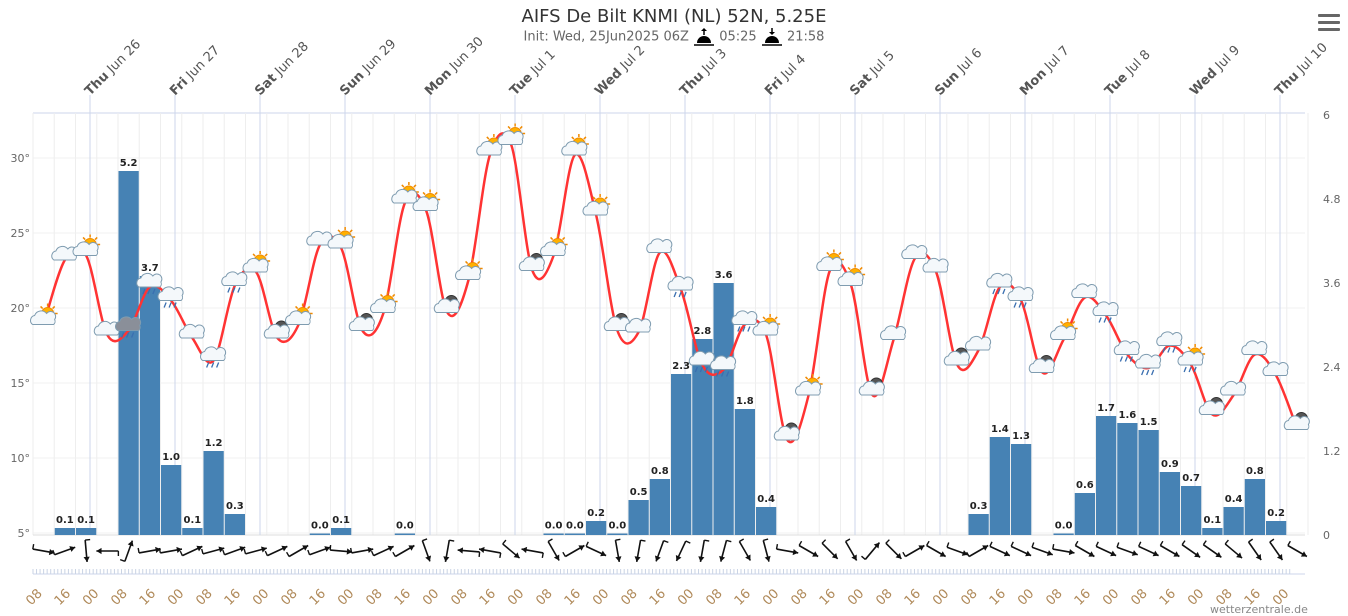  What do you see at coordinates (1149, 422) in the screenshot?
I see `precip-data-label: 1.5` at bounding box center [1149, 422].